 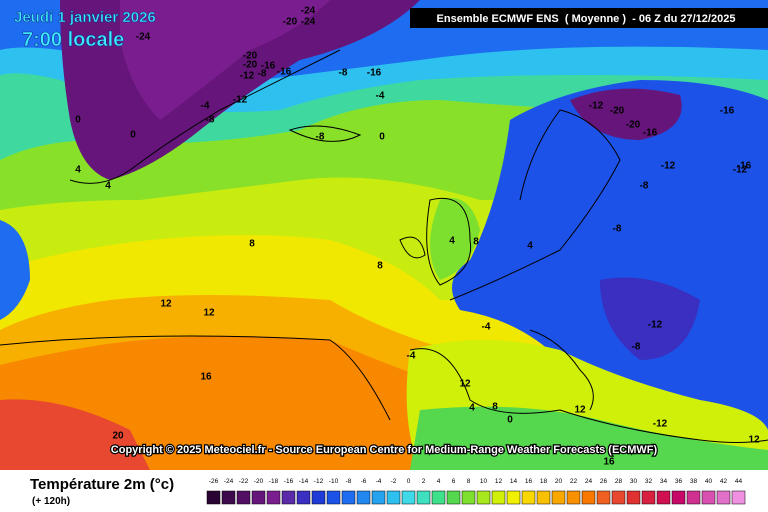 What do you see at coordinates (195, 378) in the screenshot?
I see `isotherm` at bounding box center [195, 378].